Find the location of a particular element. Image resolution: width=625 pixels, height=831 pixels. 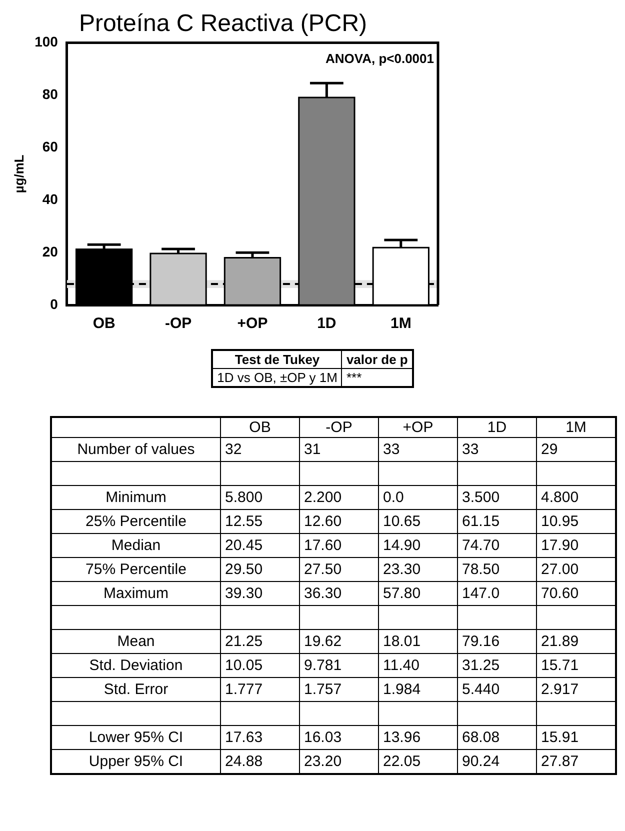

category-label: Upper 95% CI is located at coordinates (136, 761).